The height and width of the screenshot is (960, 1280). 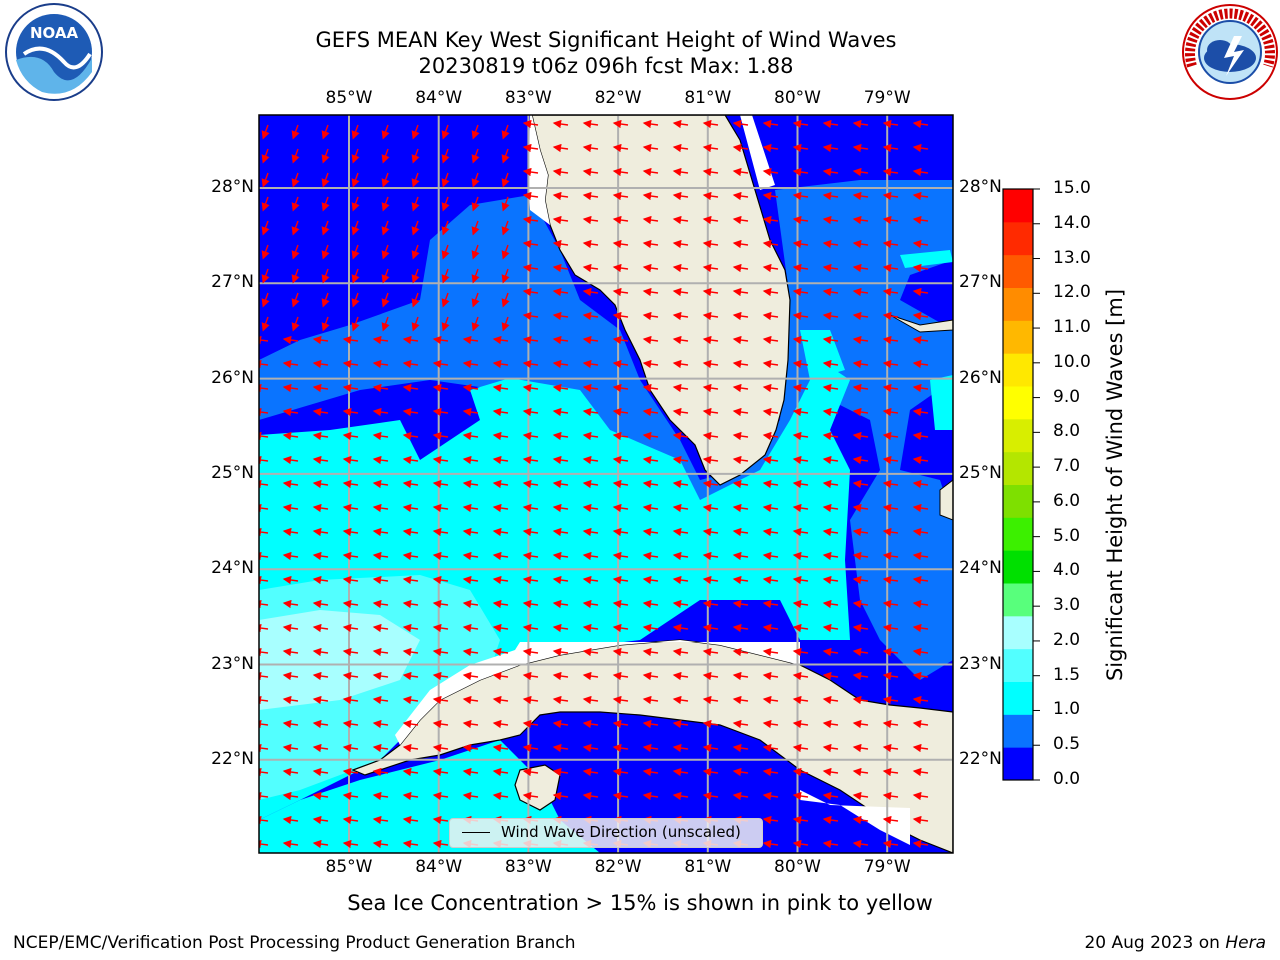 I want to click on florida-land, so click(x=661, y=300).